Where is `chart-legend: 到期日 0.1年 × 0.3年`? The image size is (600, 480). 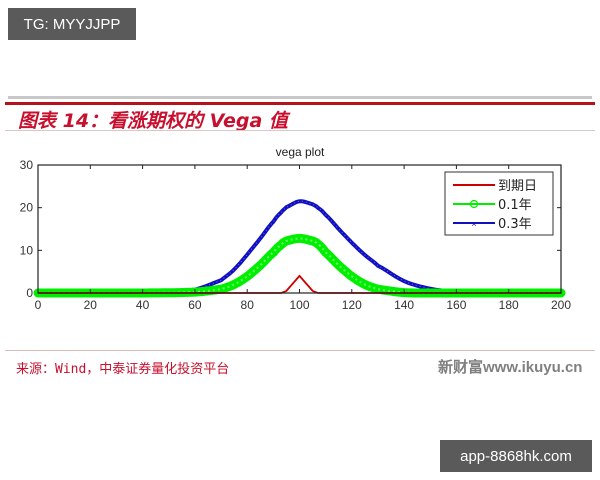
chart-legend: 到期日 0.1年 × 0.3年 is located at coordinates (499, 203).